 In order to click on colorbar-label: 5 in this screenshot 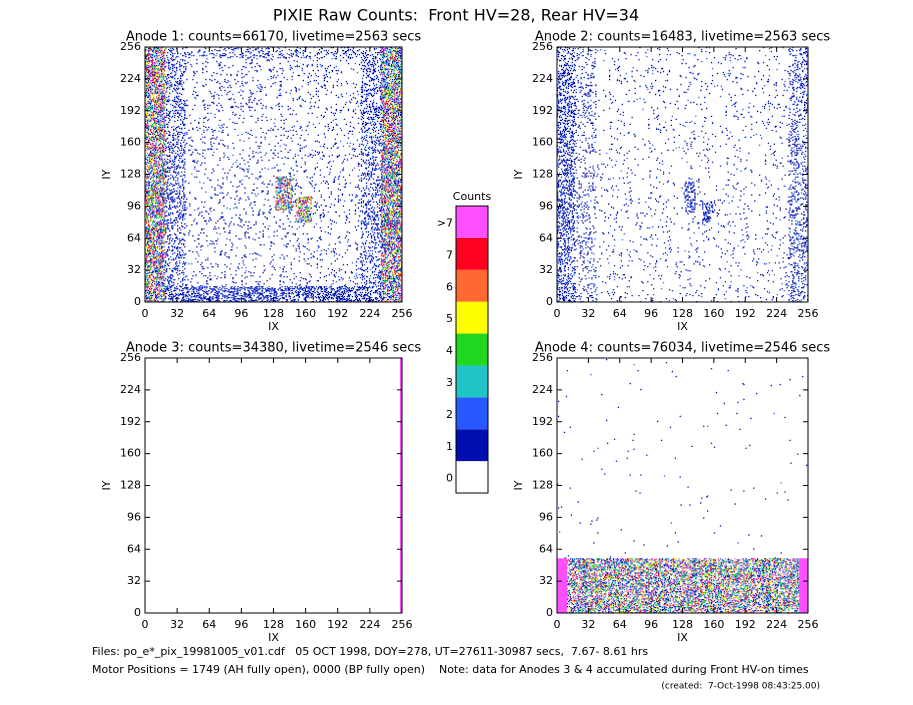, I will do `click(449, 318)`.